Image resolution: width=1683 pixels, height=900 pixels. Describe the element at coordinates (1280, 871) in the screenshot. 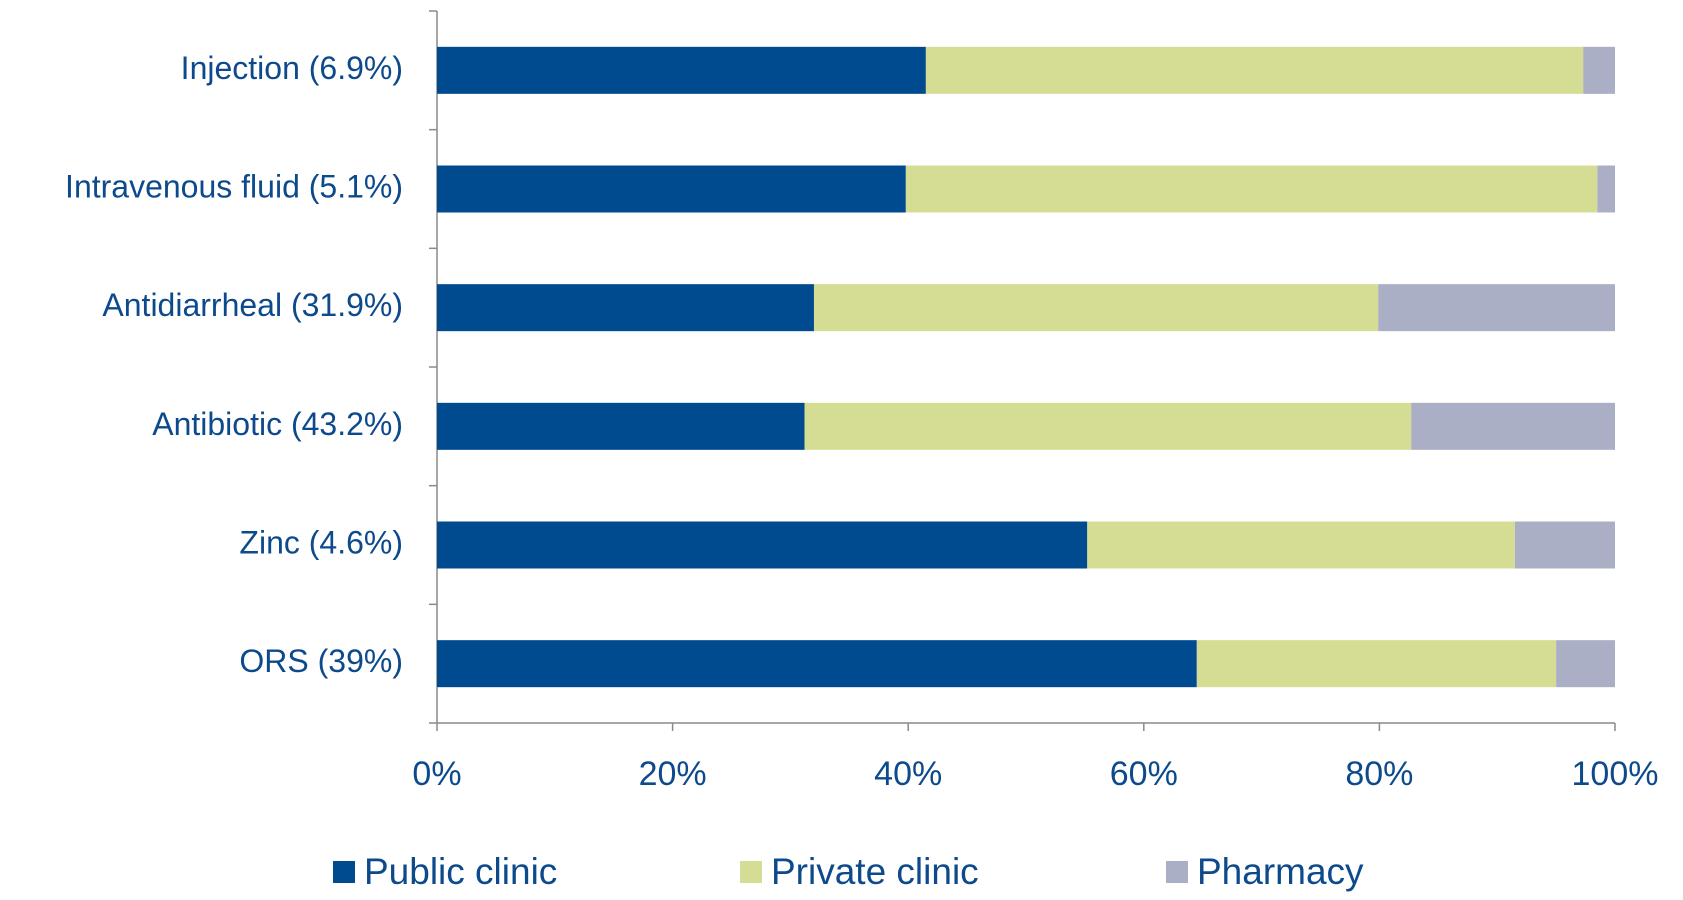

I see `legend-label: Pharmacy` at that location.